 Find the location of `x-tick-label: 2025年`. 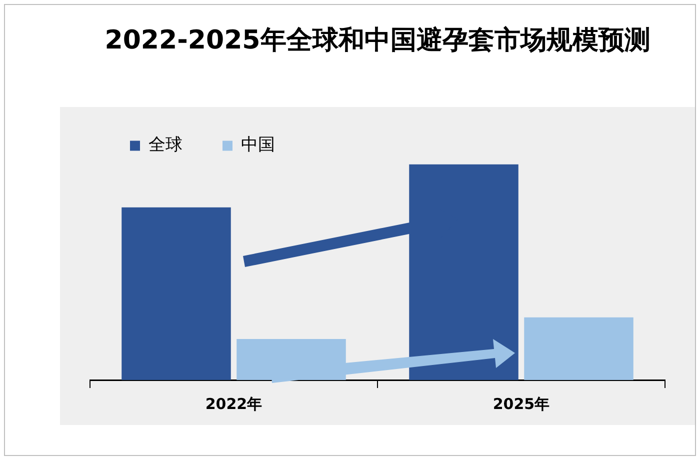

x-tick-label: 2025年 is located at coordinates (521, 403).